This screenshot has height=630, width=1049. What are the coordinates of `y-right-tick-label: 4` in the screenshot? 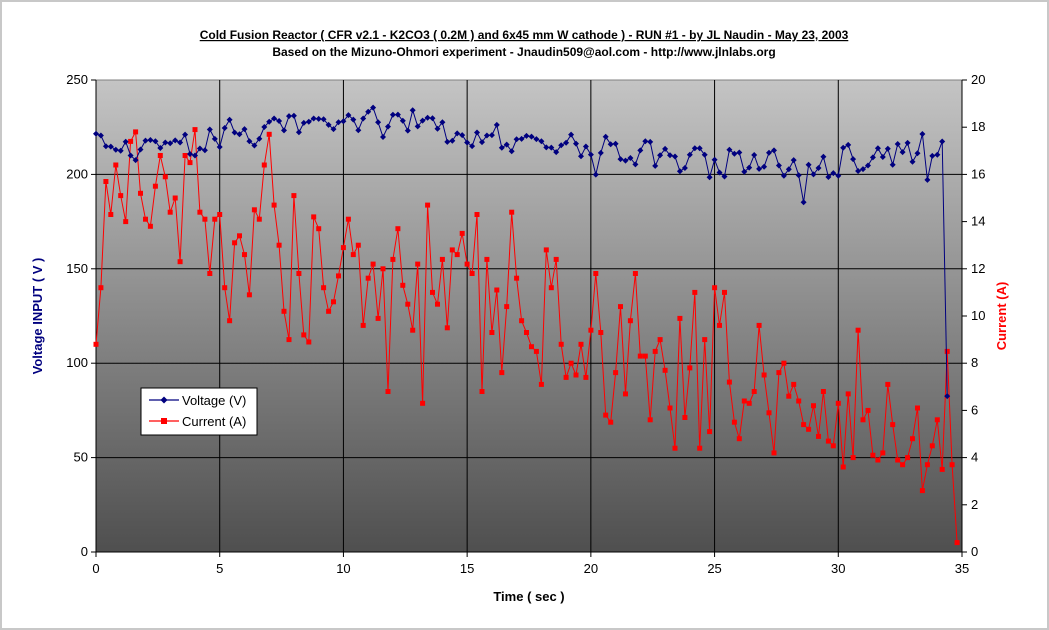 It's located at (974, 457).